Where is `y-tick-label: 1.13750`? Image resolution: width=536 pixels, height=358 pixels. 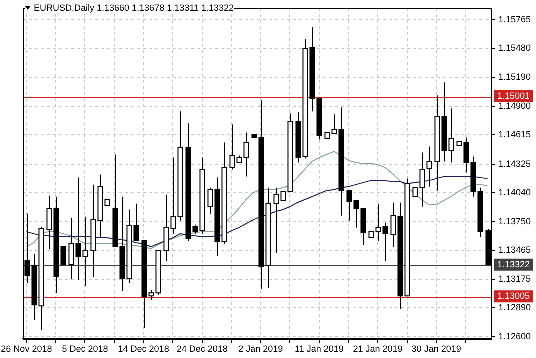 y-tick-label: 1.13750 is located at coordinates (515, 221).